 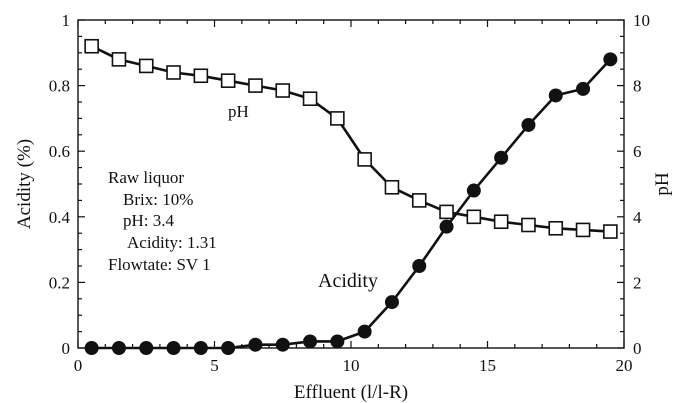 What do you see at coordinates (66, 20) in the screenshot?
I see `y-tick-label: 1` at bounding box center [66, 20].